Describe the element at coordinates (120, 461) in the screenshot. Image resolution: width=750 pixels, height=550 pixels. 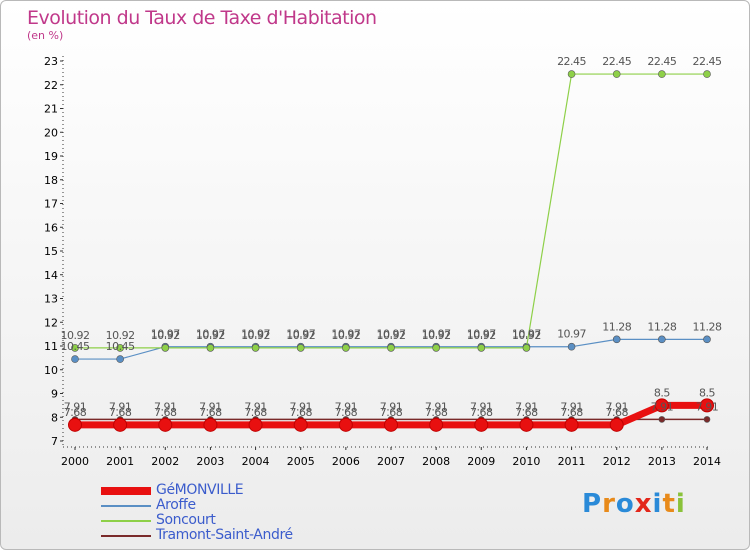
I see `x-tick-label: 2001` at that location.